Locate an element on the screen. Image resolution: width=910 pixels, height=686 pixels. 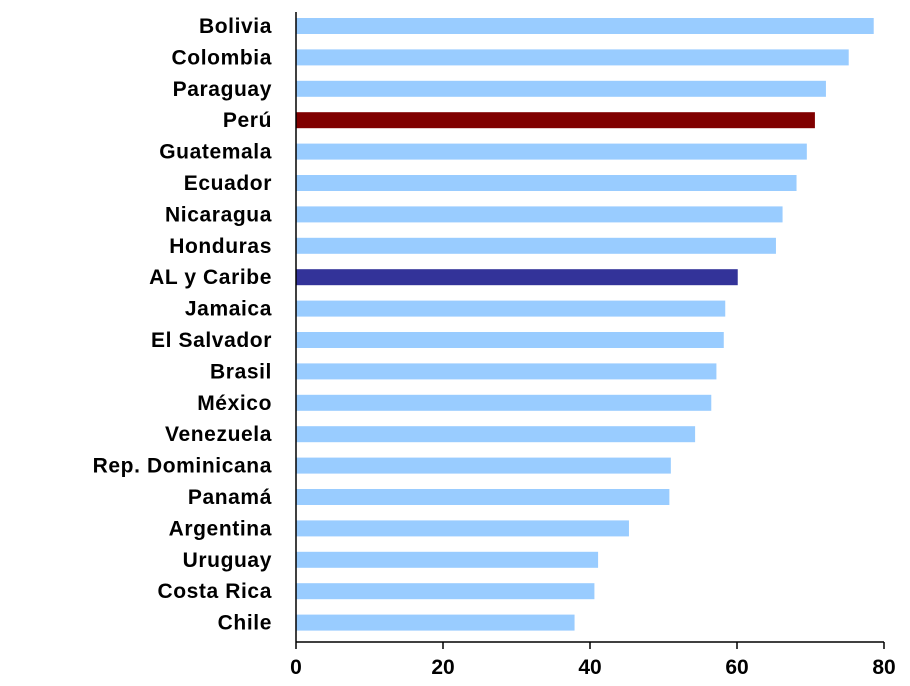
bar-panamá is located at coordinates (483, 497).